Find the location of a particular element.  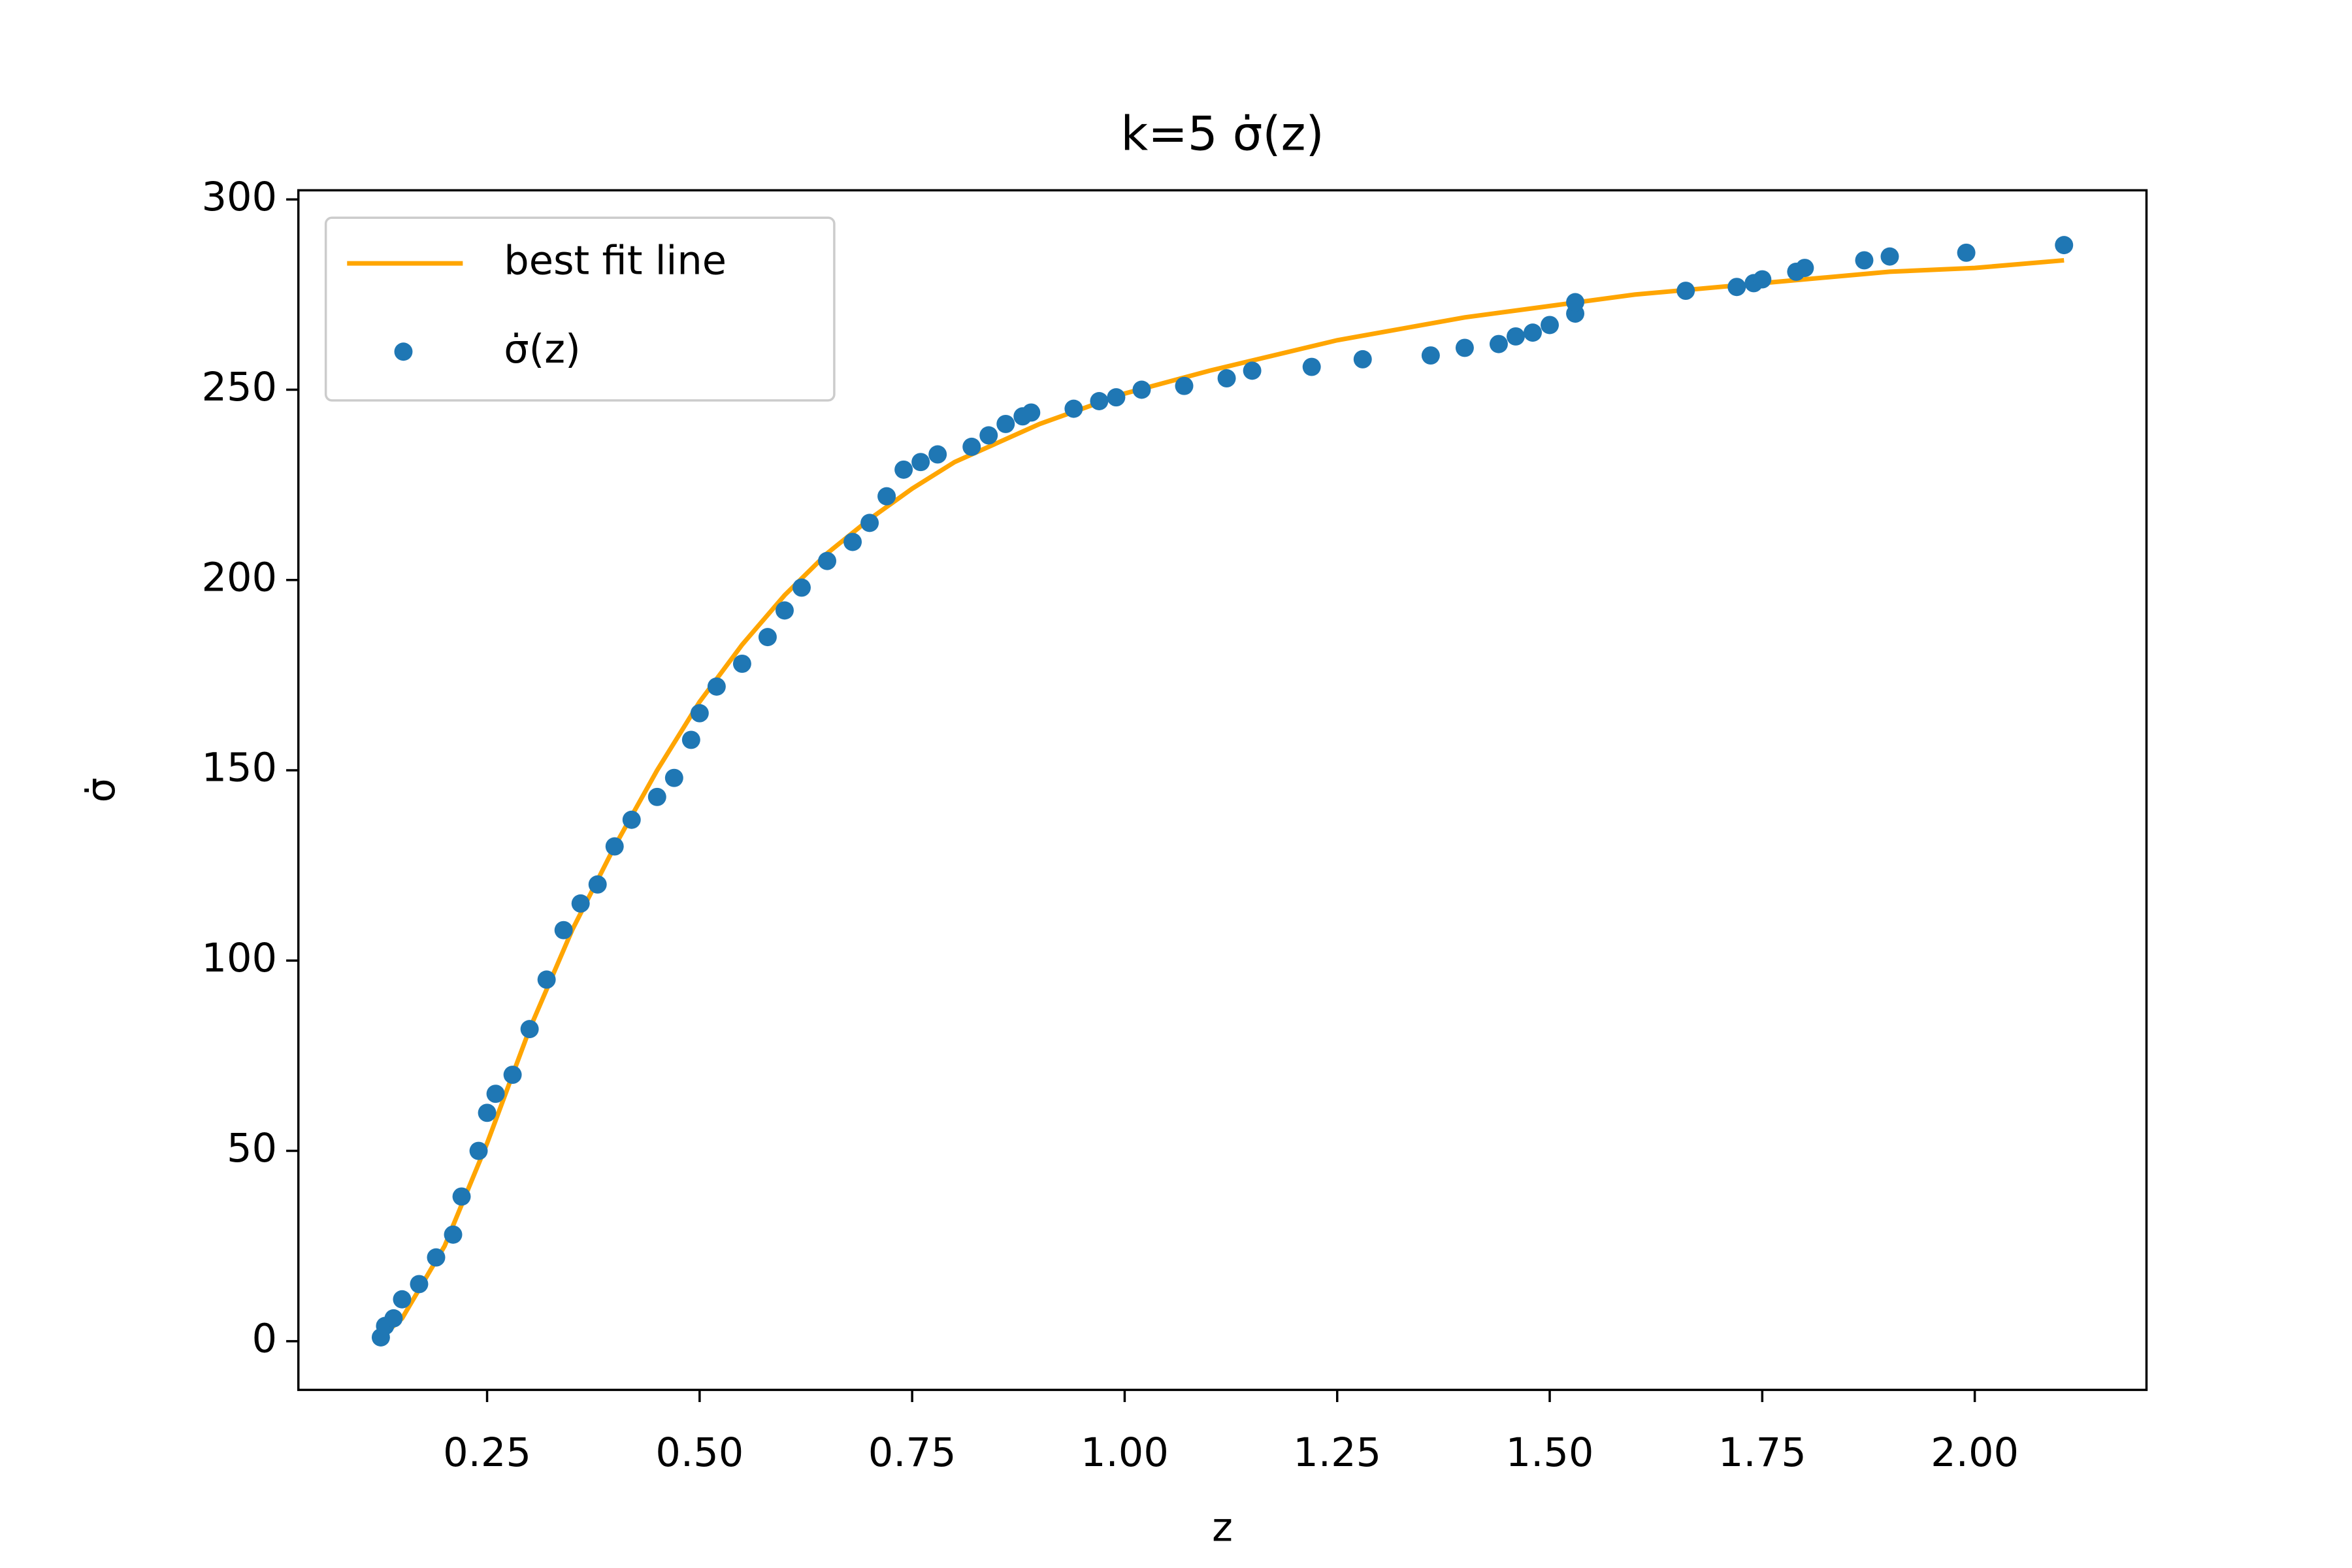

x-axis-label: z is located at coordinates (1222, 1527).